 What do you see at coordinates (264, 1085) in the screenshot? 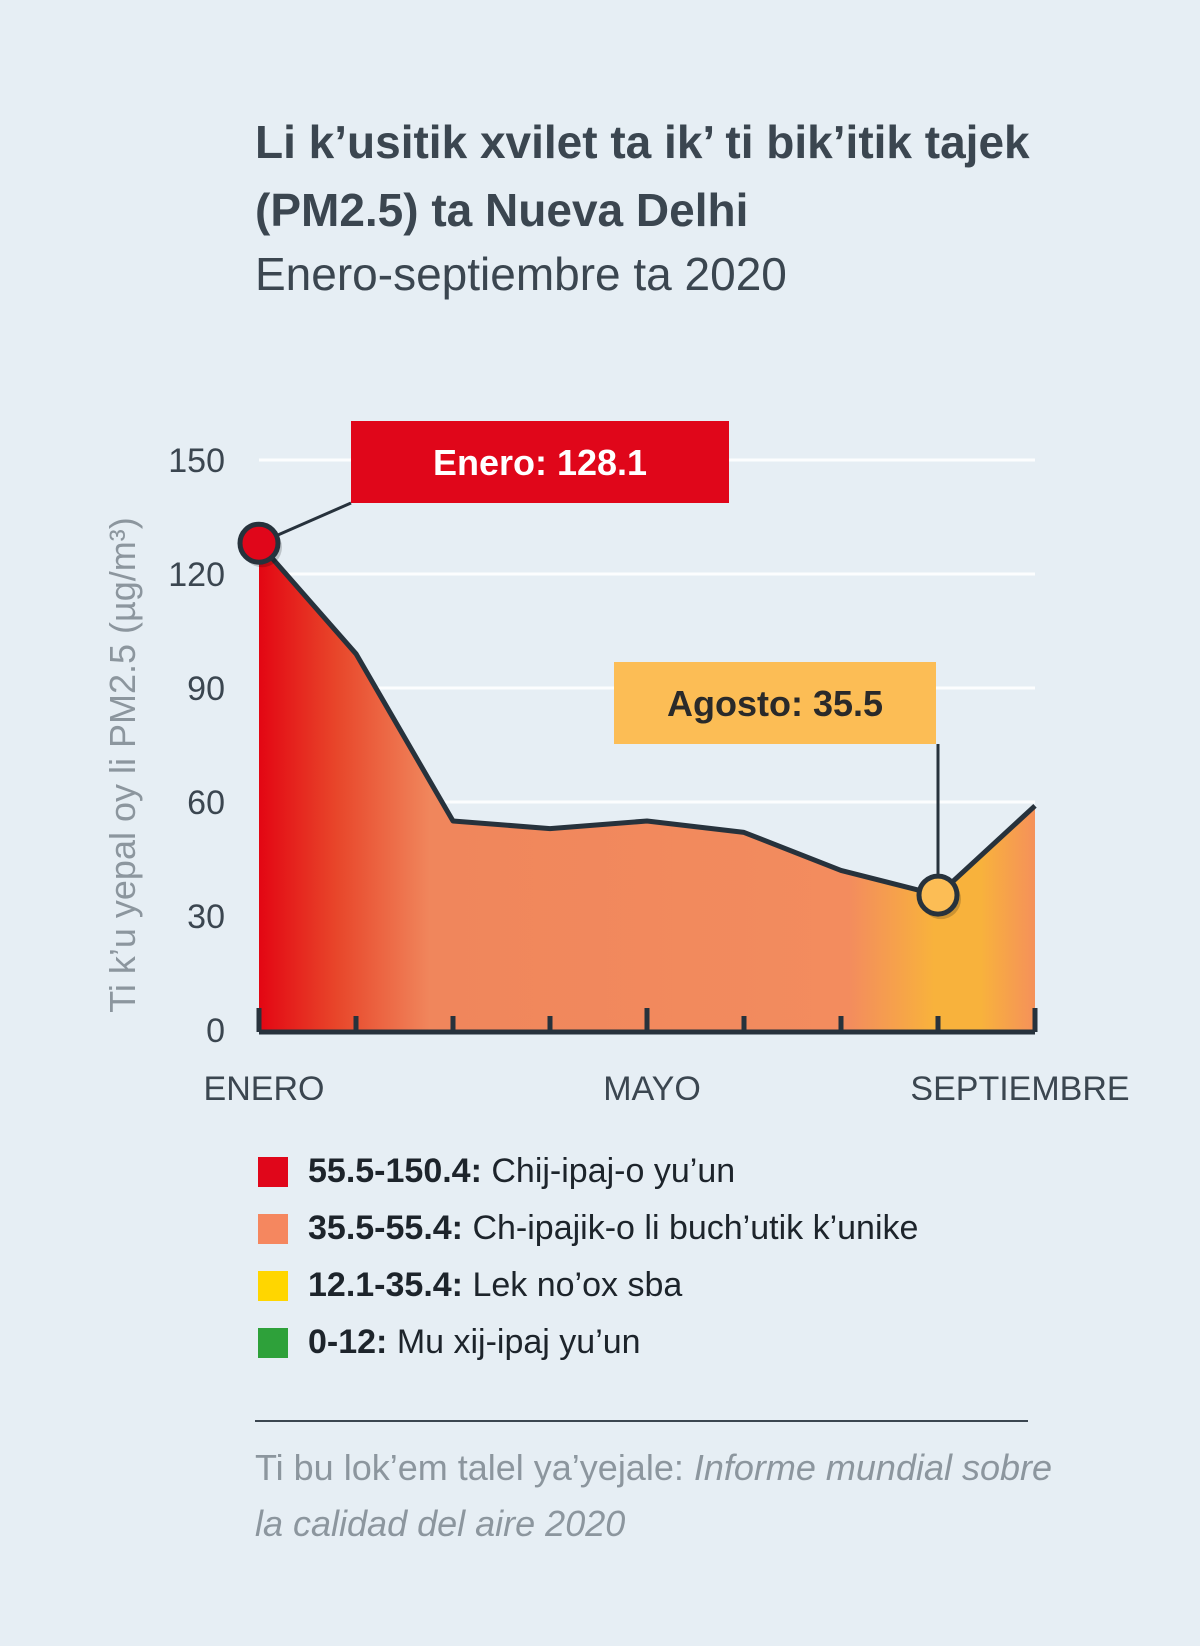
I see `x-tick-label: ENERO` at bounding box center [264, 1085].